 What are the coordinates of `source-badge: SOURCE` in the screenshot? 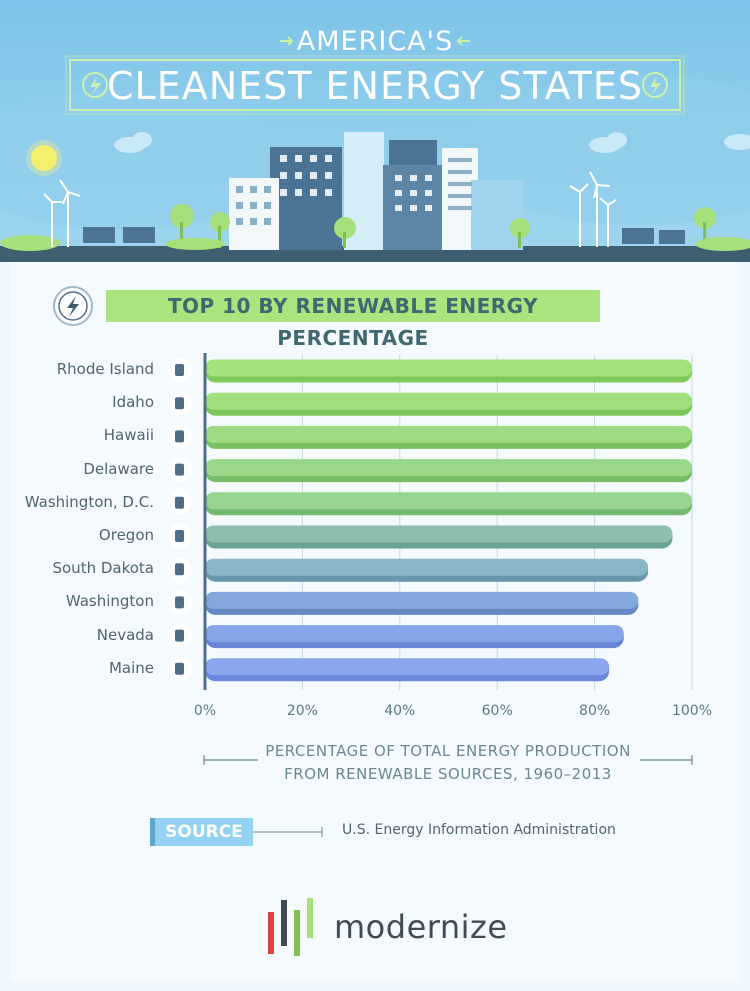 It's located at (201, 832).